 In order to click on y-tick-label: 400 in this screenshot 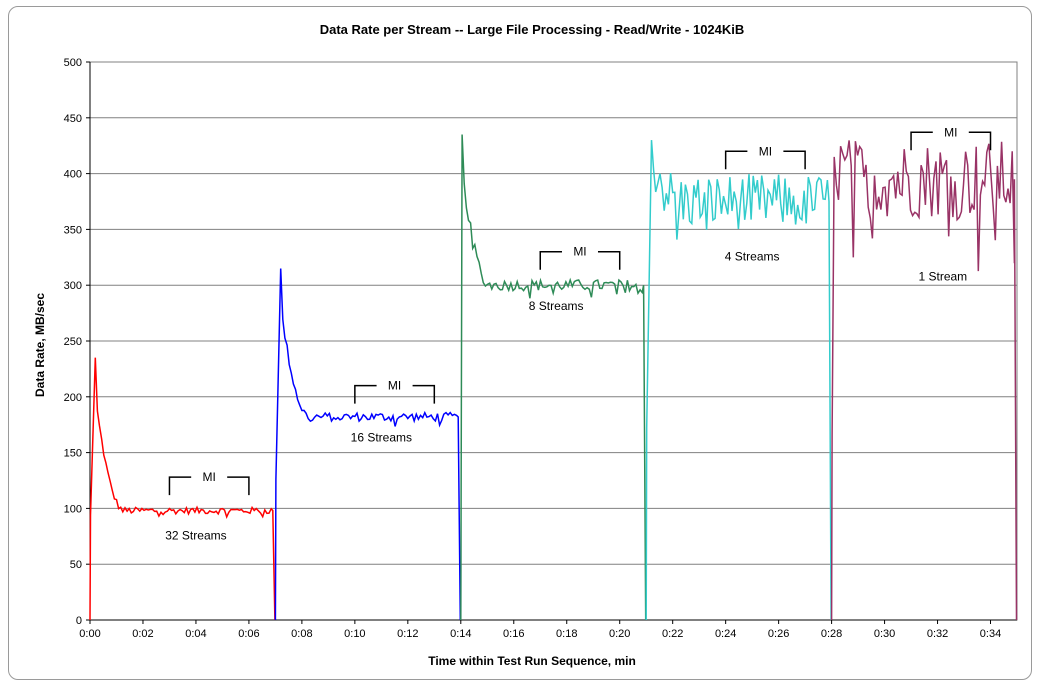, I will do `click(73, 175)`.